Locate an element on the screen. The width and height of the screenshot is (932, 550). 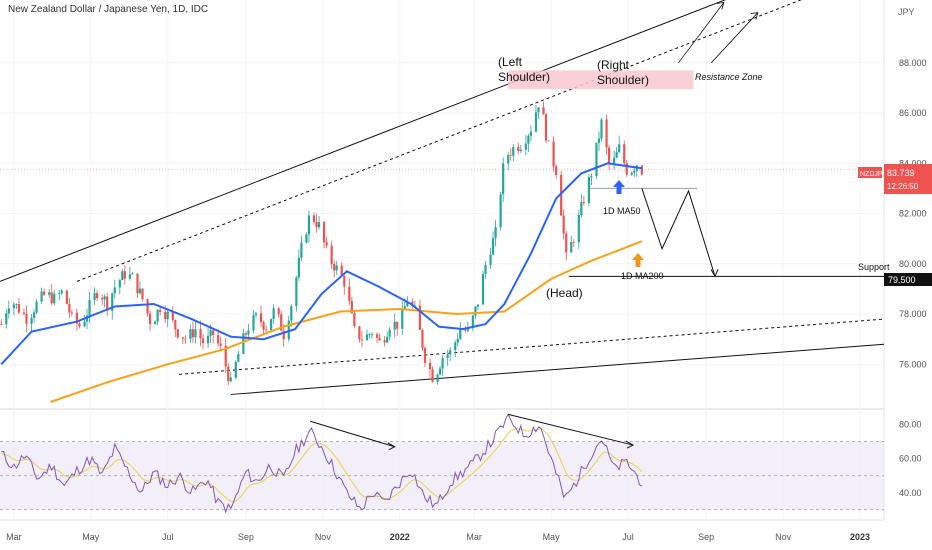
rsi-divergence-line is located at coordinates (352, 434).